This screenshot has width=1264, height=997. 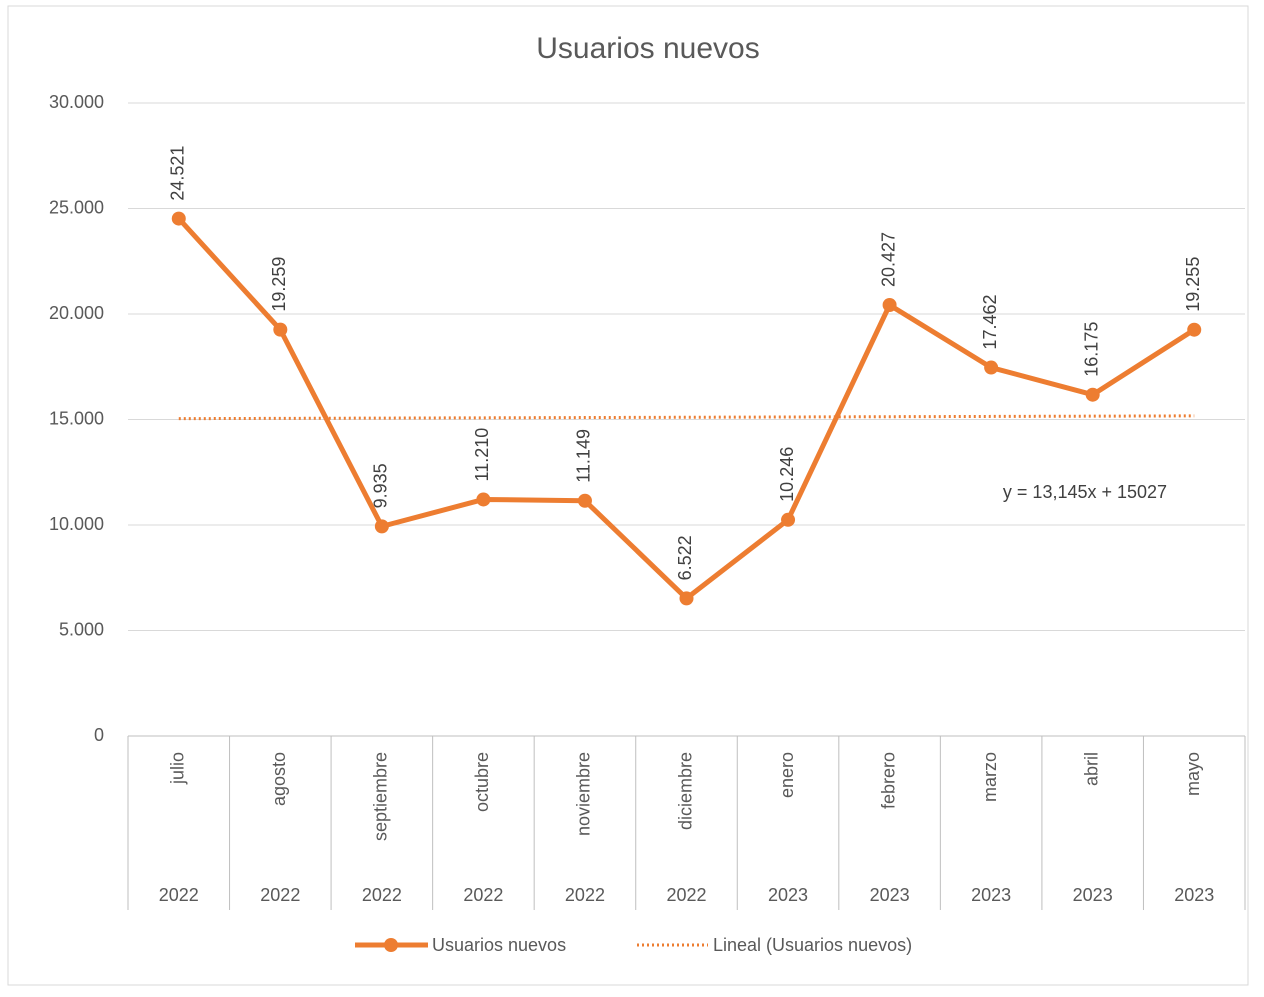 I want to click on data-label: 9.935, so click(x=381, y=485).